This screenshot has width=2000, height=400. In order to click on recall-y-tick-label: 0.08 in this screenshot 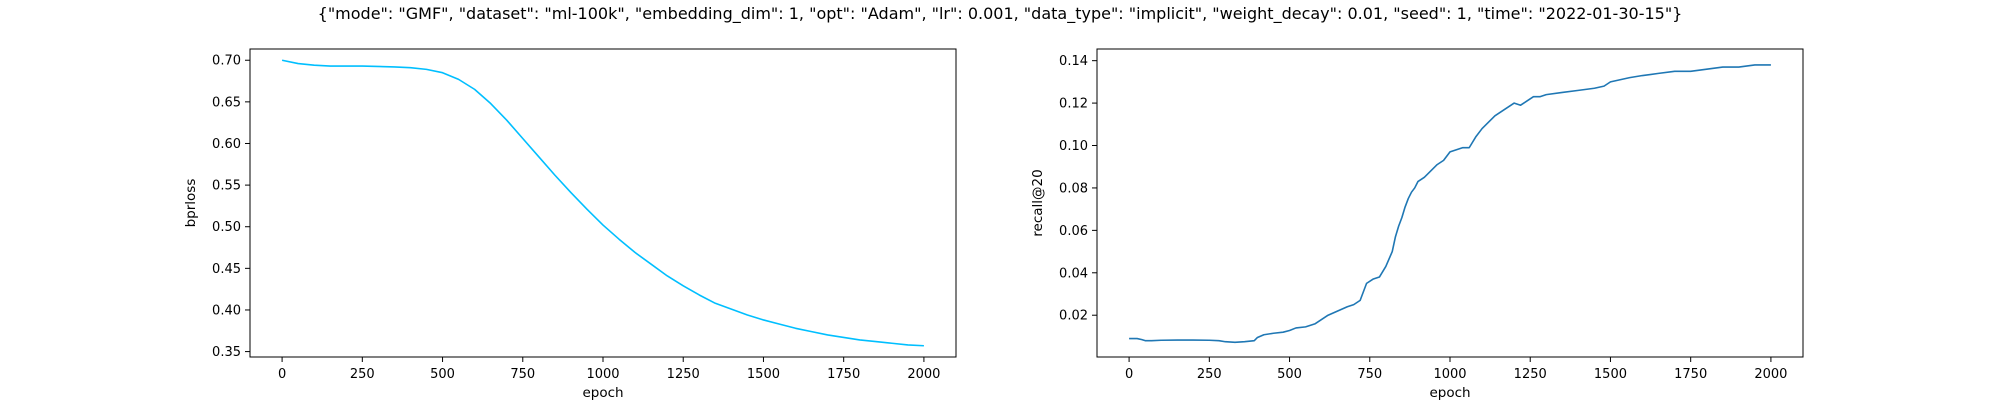, I will do `click(1073, 188)`.